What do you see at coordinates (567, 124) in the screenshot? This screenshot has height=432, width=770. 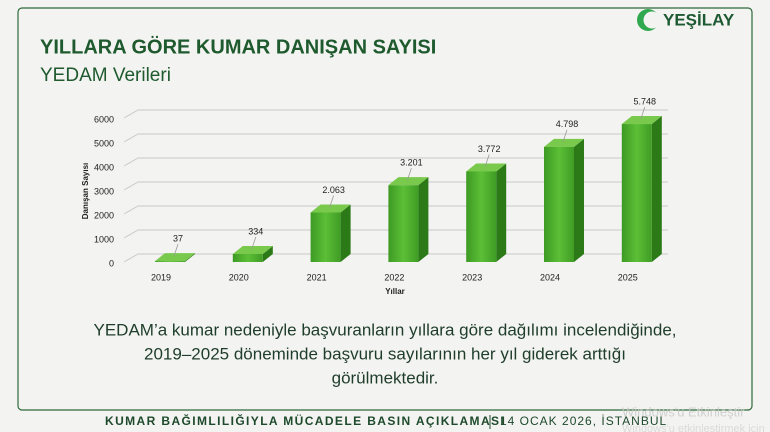 I see `value-label: 4.798` at bounding box center [567, 124].